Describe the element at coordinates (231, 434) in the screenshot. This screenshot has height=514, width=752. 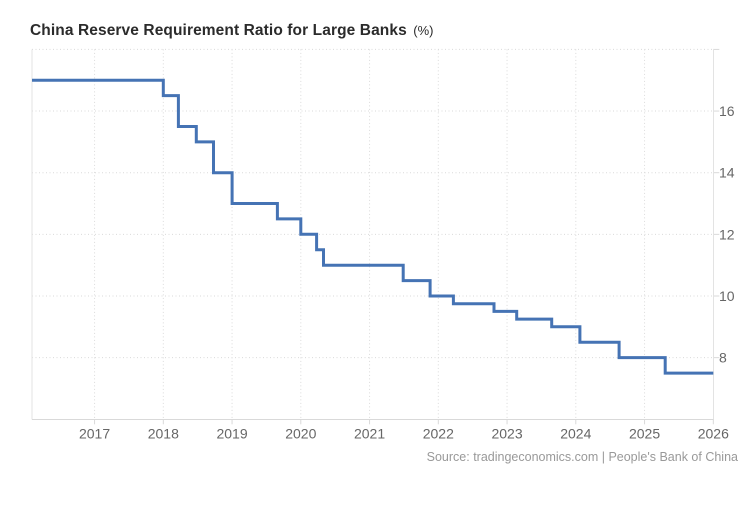
I see `x-axis-label: 2019` at that location.